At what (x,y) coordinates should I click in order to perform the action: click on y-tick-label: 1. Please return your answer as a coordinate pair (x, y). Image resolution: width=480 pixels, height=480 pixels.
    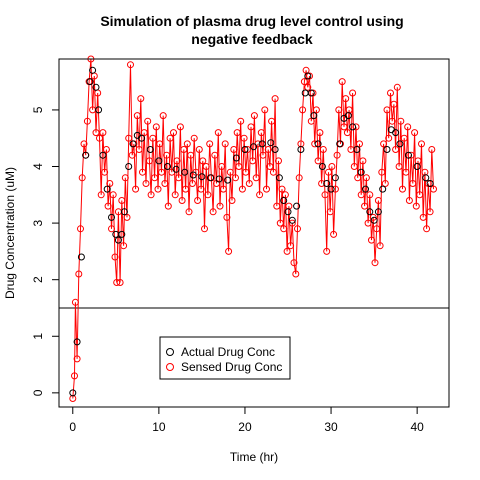
    Looking at the image, I should click on (38, 336).